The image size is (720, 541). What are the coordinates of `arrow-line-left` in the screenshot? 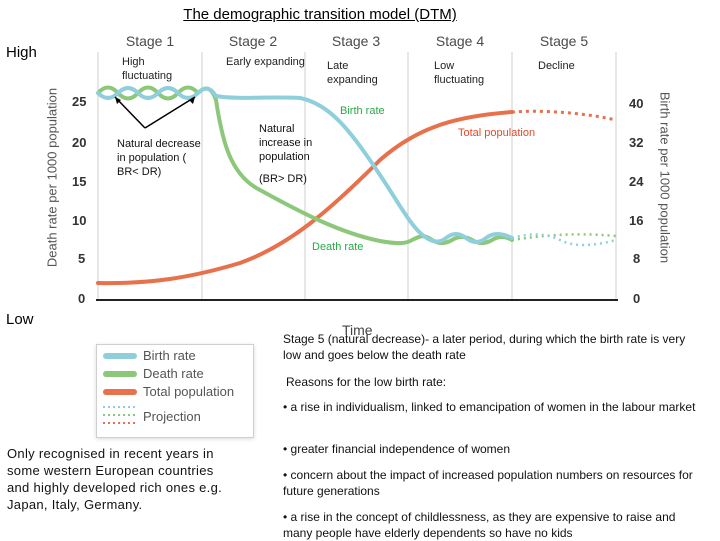 It's located at (130, 112).